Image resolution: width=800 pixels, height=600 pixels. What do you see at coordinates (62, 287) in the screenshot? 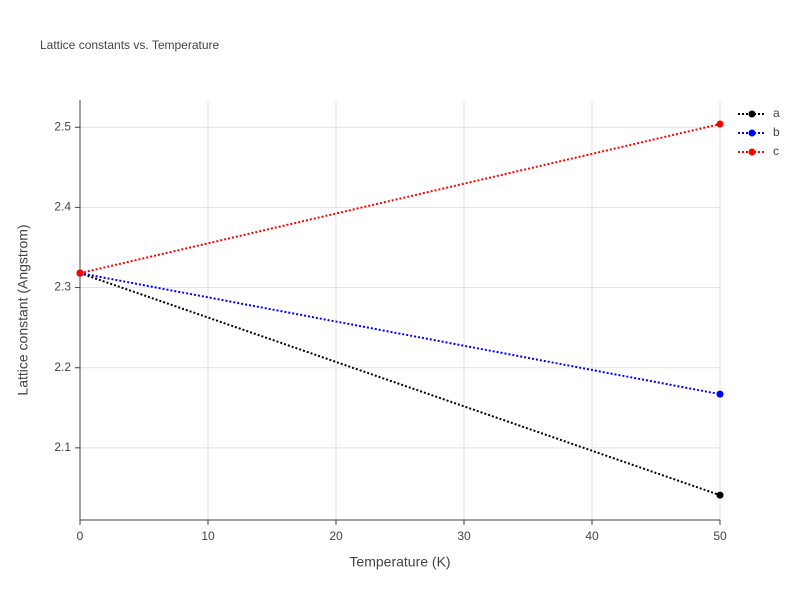
I see `y-tick-label: 2.3` at bounding box center [62, 287].